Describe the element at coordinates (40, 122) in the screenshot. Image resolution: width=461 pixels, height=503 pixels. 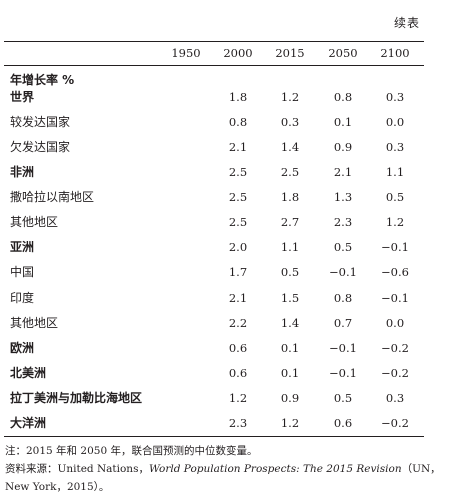
I see `row-label: 较发达国家` at that location.